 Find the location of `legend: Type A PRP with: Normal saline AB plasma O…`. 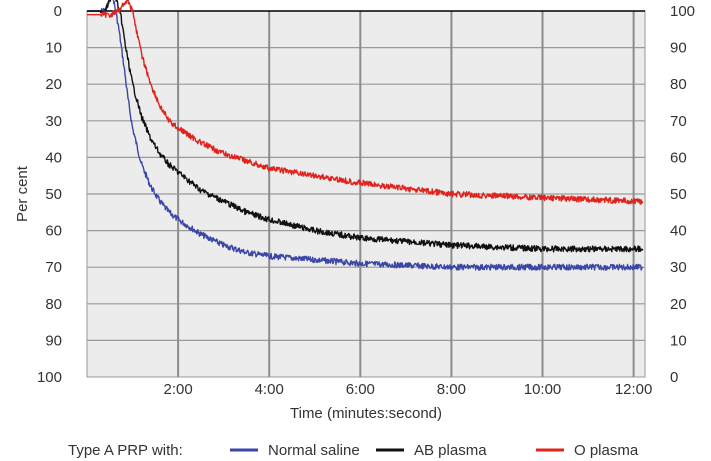

legend: Type A PRP with: Normal saline AB plasma O… is located at coordinates (353, 450).